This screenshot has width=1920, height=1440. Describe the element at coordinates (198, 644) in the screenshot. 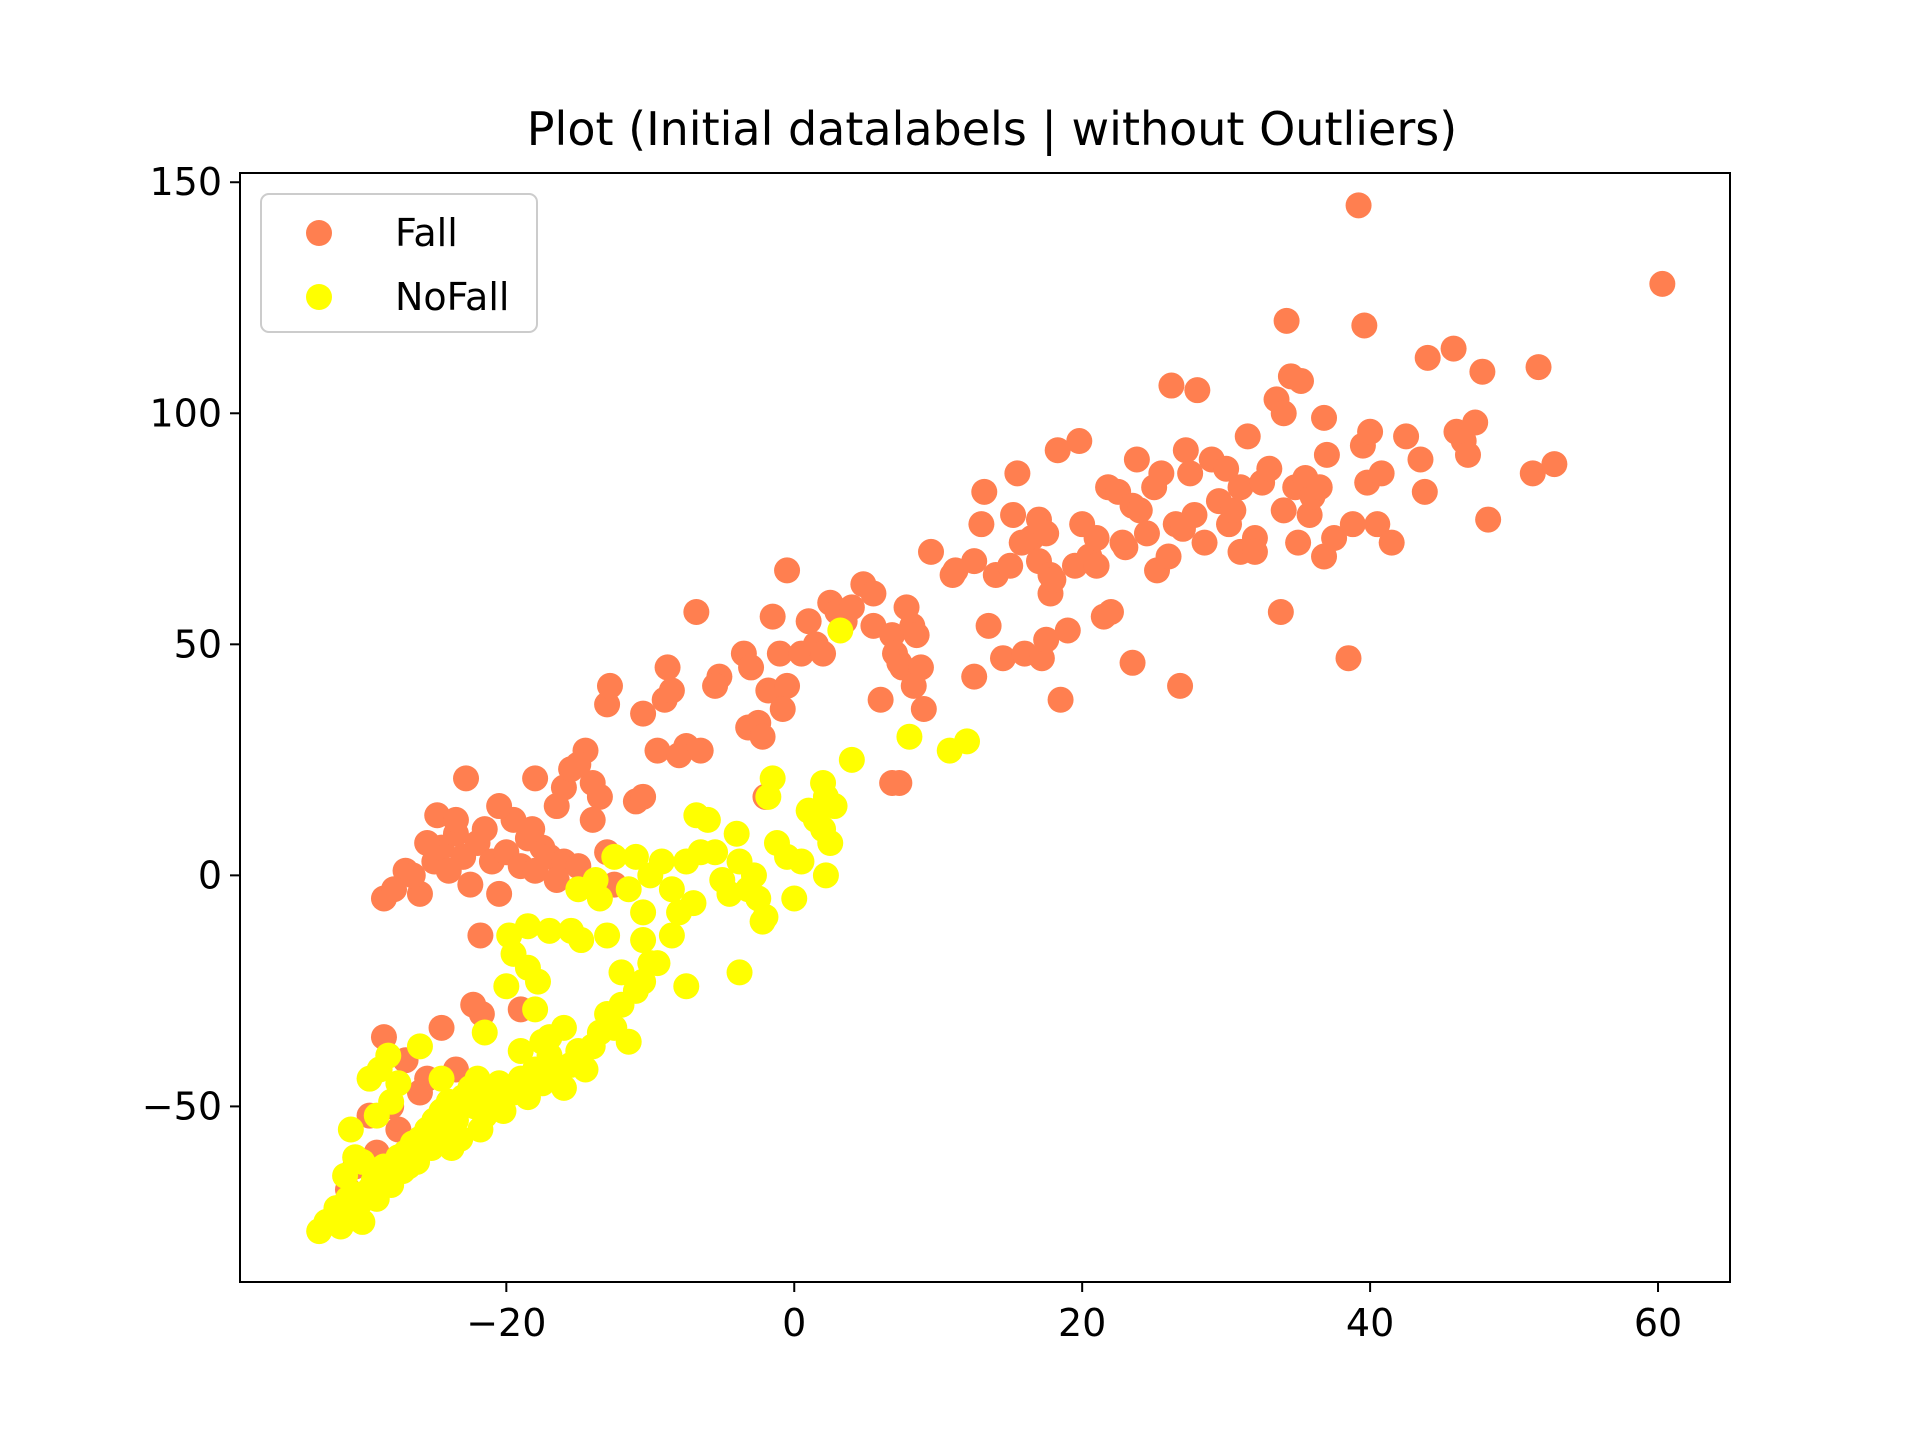

I see `y-tick-label: 50` at that location.